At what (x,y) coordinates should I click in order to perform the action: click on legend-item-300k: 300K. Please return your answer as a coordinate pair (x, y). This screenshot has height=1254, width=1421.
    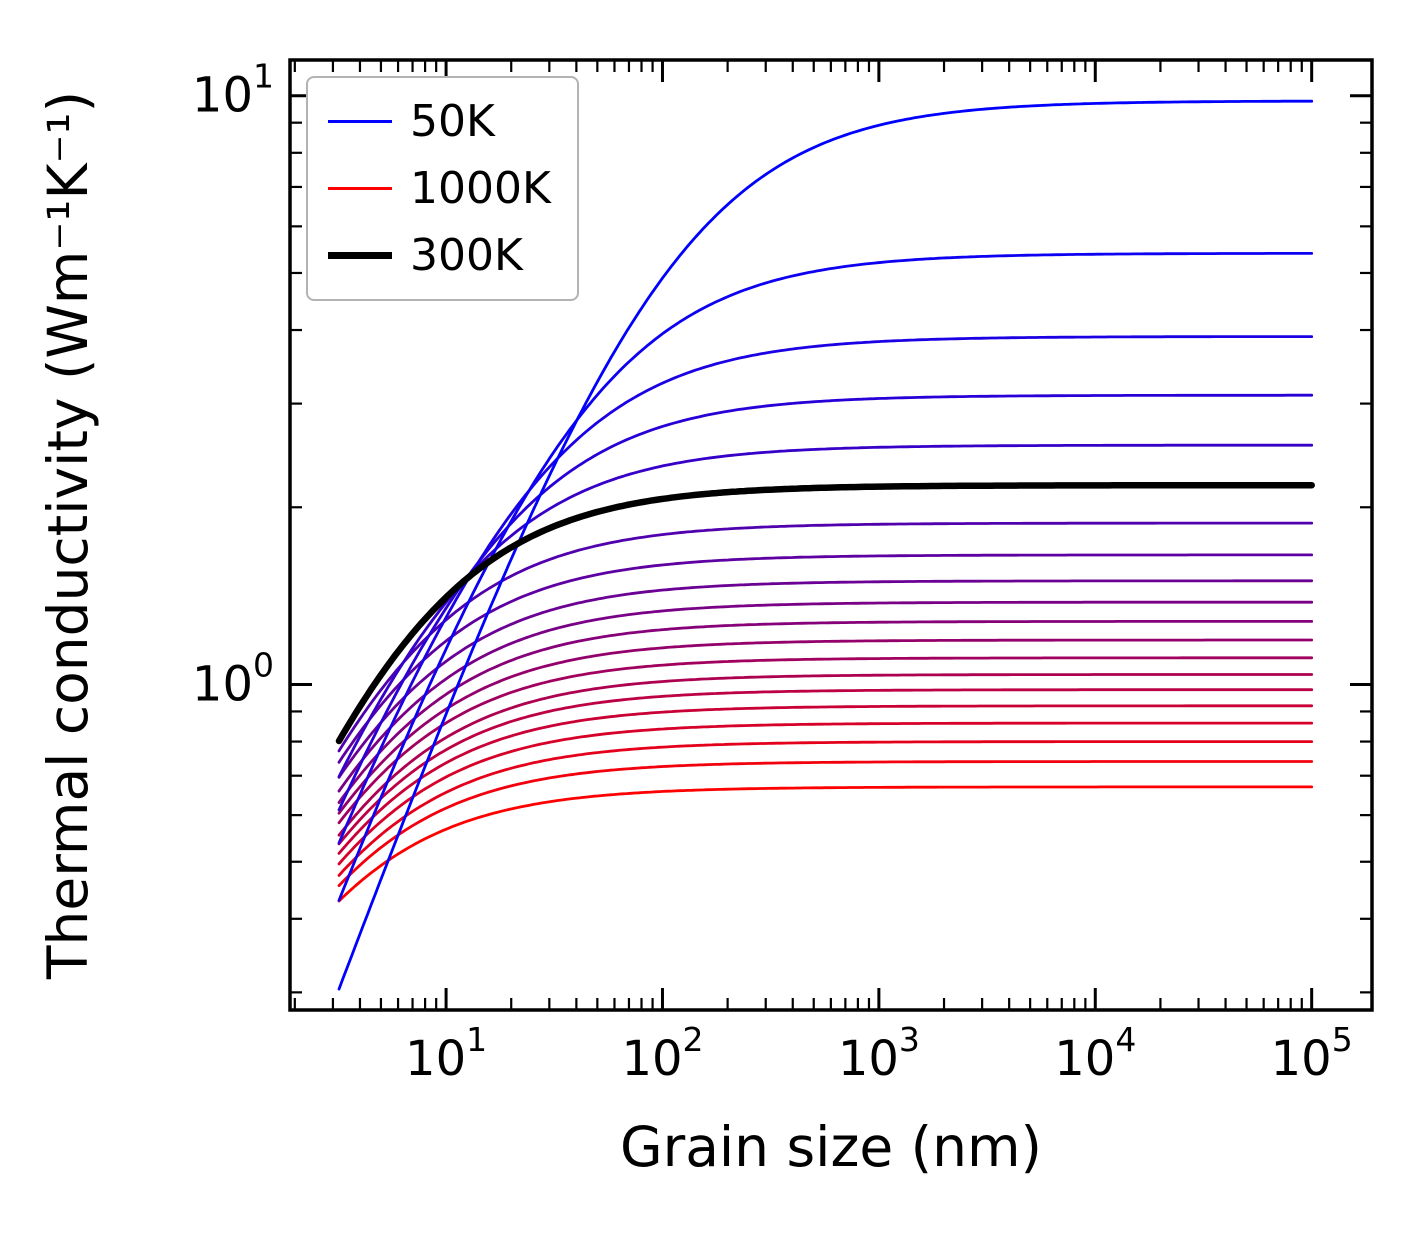
    Looking at the image, I should click on (439, 255).